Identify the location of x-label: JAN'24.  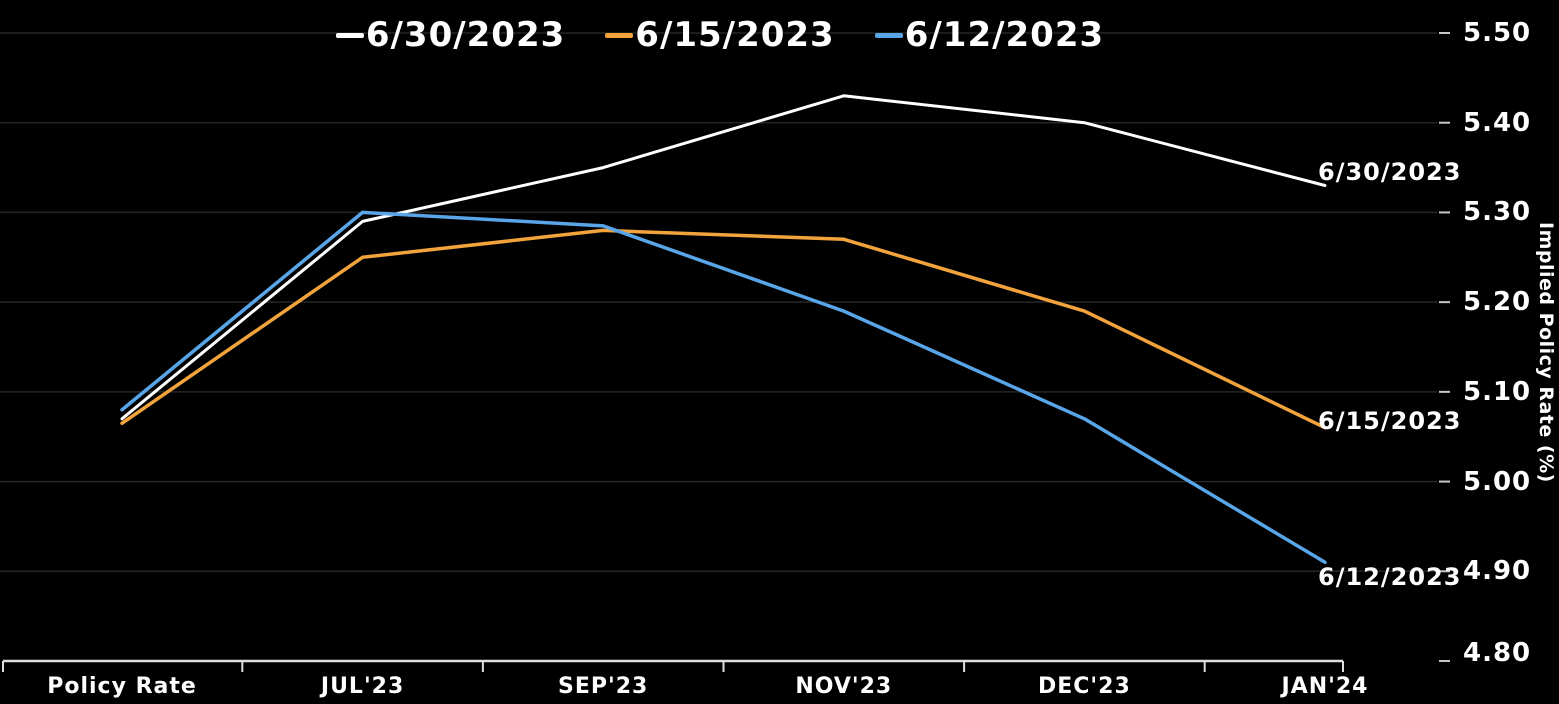
(1325, 686).